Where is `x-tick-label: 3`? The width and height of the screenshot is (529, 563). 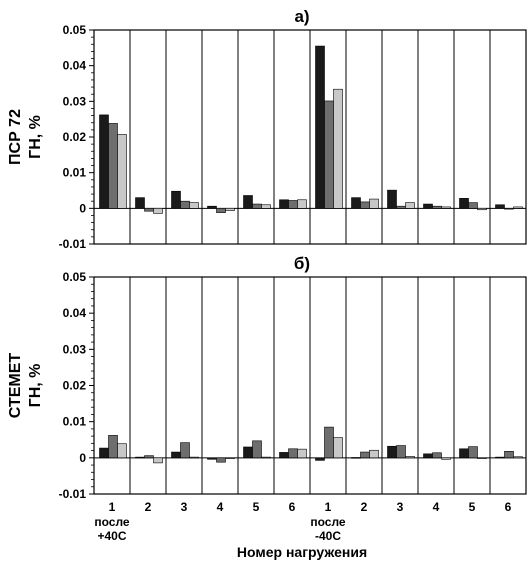 x-tick-label: 3 is located at coordinates (184, 507).